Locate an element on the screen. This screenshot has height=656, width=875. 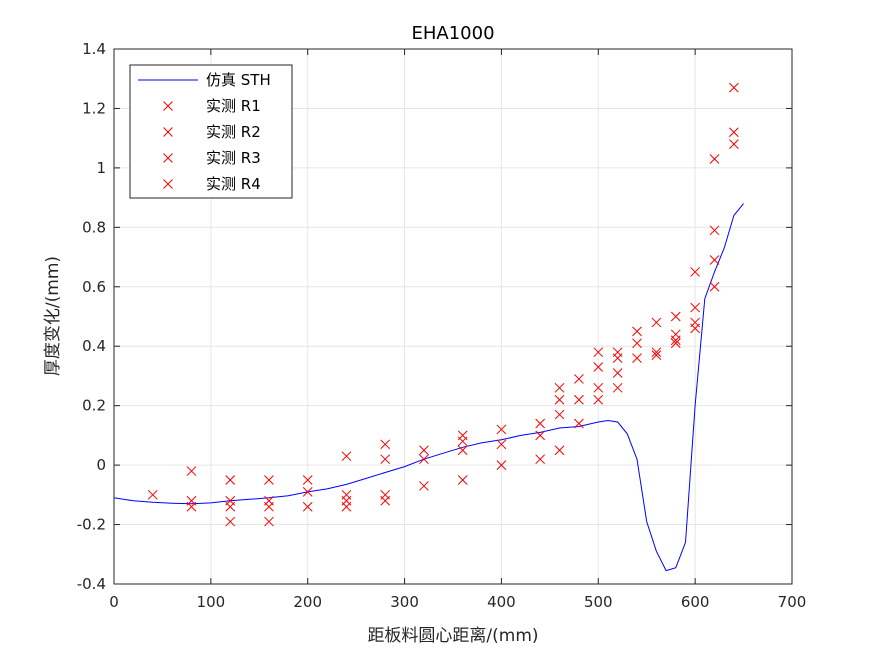
x-tick-label: 600 is located at coordinates (695, 602).